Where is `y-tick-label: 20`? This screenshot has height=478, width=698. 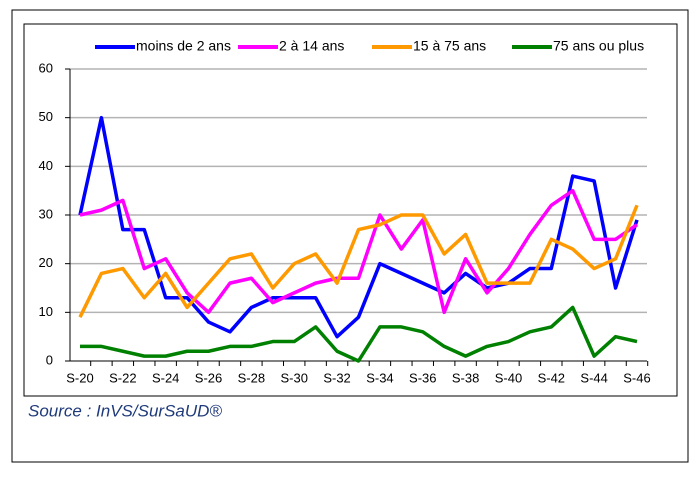 y-tick-label: 20 is located at coordinates (46, 262).